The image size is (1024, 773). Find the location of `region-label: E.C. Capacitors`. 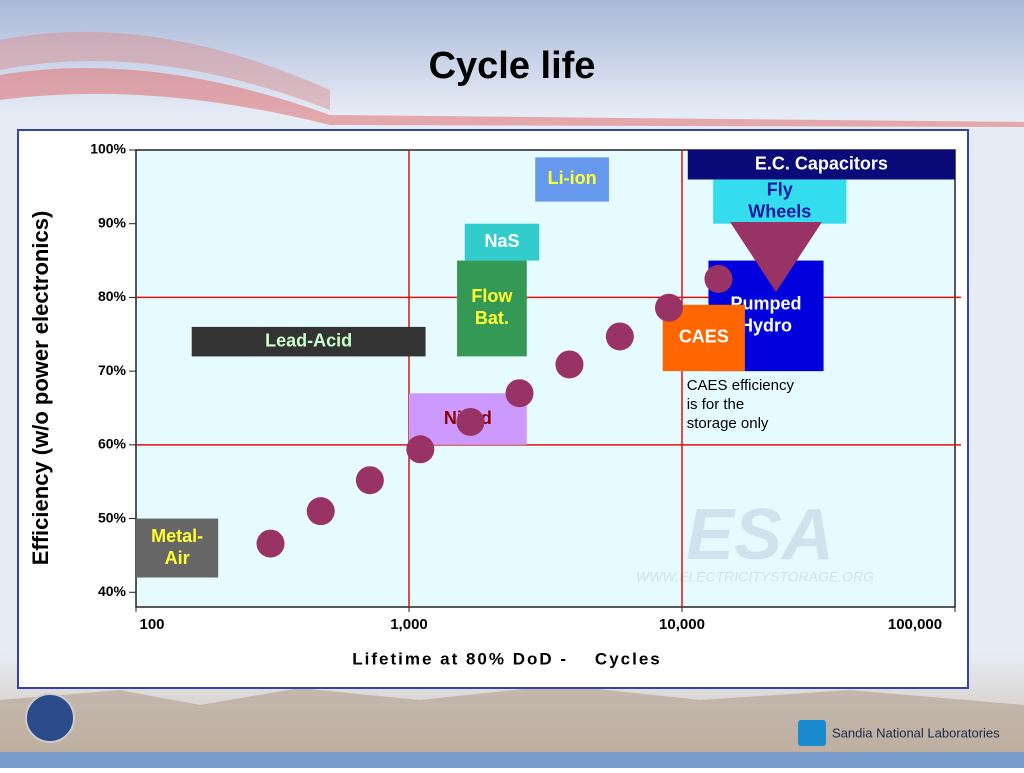

region-label: E.C. Capacitors is located at coordinates (821, 163).